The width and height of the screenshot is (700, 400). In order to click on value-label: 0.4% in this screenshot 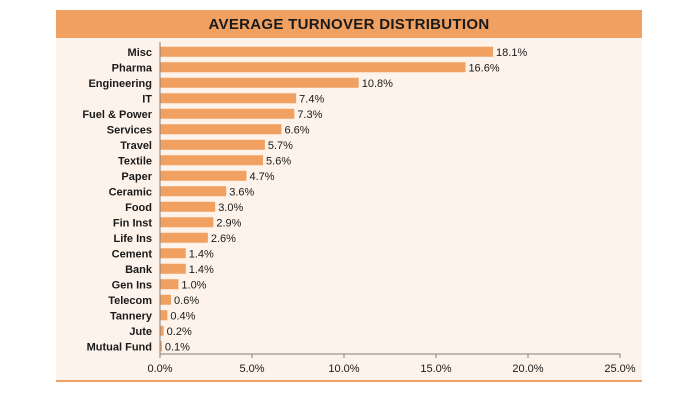, I will do `click(182, 316)`.